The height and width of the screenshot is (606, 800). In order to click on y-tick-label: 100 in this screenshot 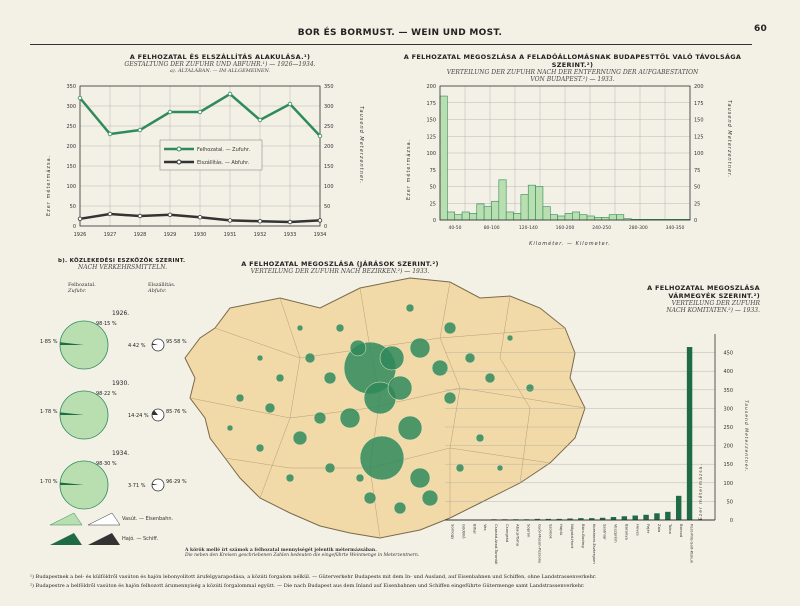, I will do `click(728, 484)`.